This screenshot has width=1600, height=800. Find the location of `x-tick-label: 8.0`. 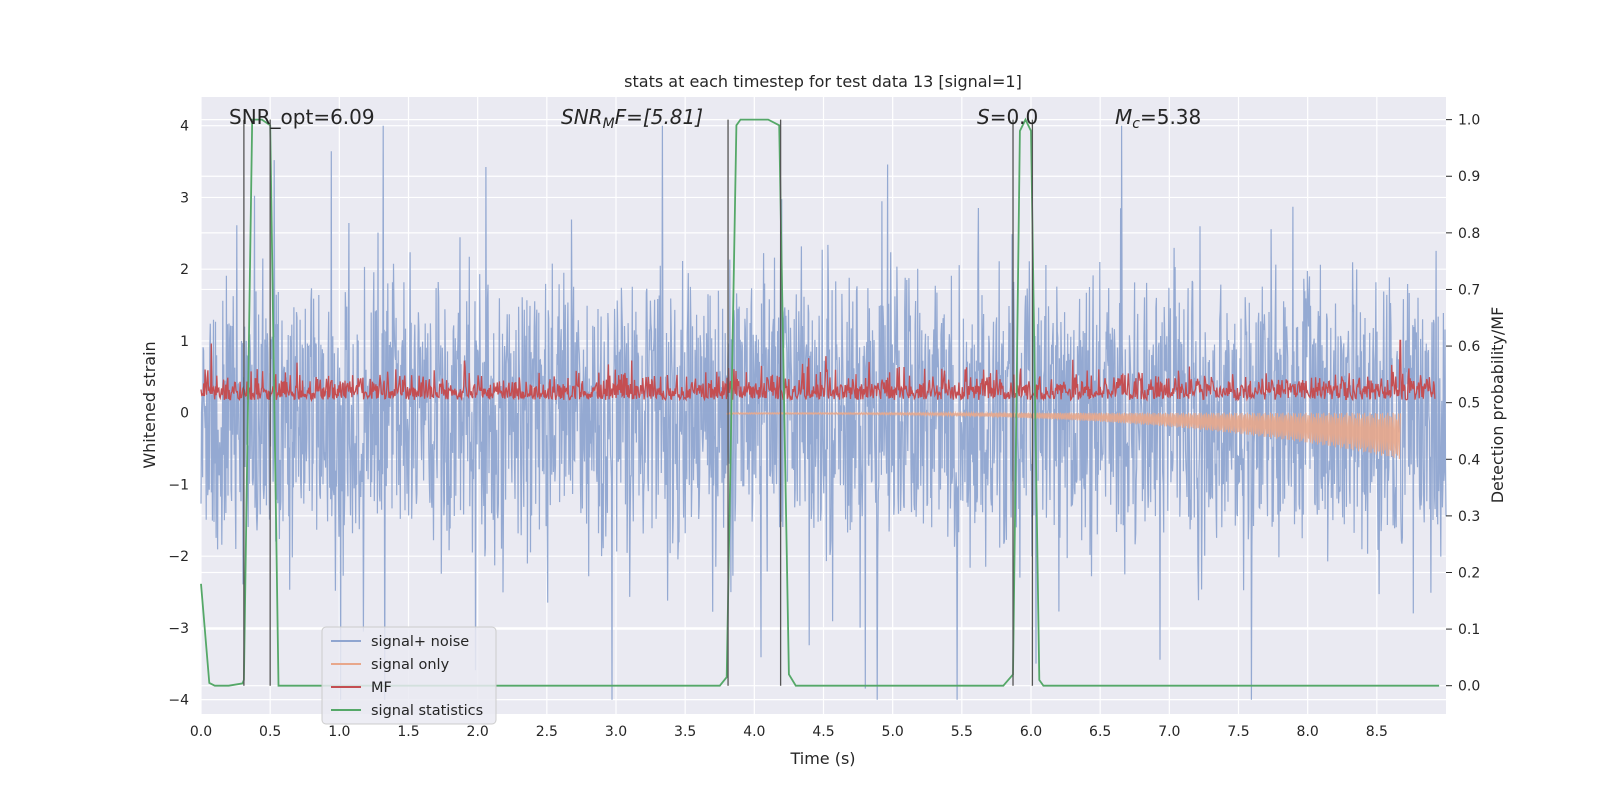

x-tick-label: 8.0 is located at coordinates (1308, 732).